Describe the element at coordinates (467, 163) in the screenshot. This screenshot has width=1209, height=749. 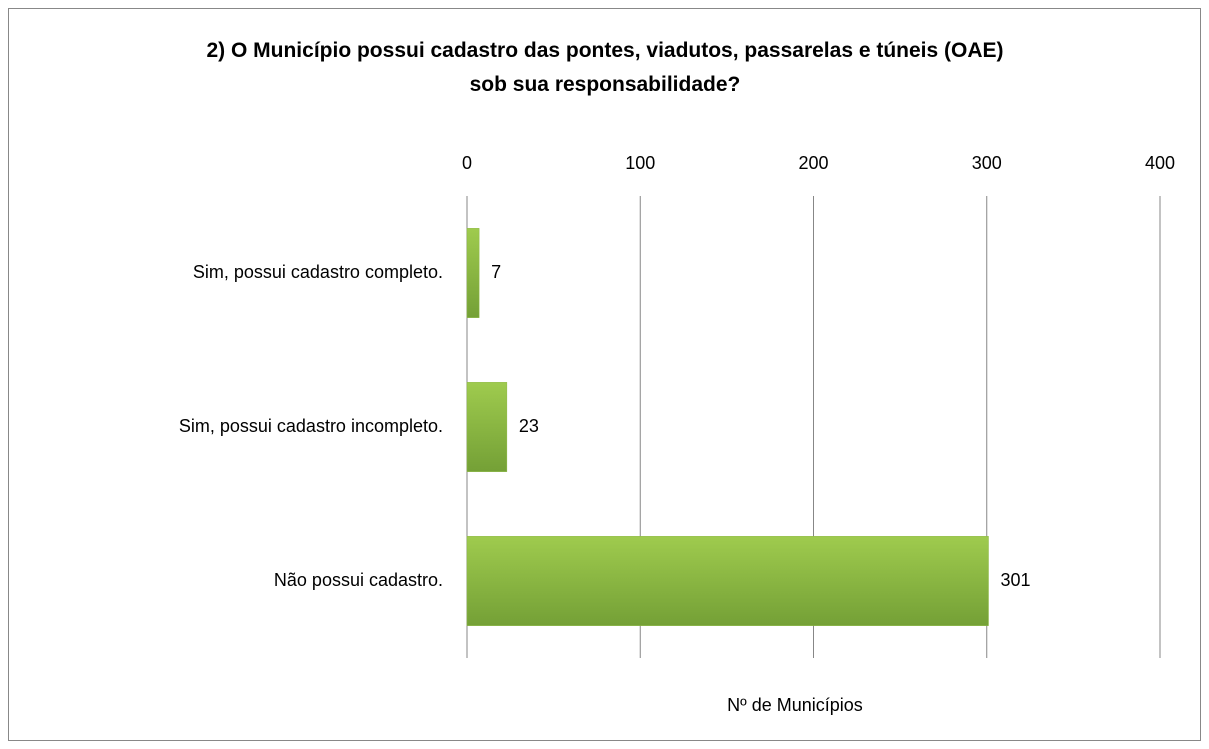
I see `x-tick-label: 0` at that location.